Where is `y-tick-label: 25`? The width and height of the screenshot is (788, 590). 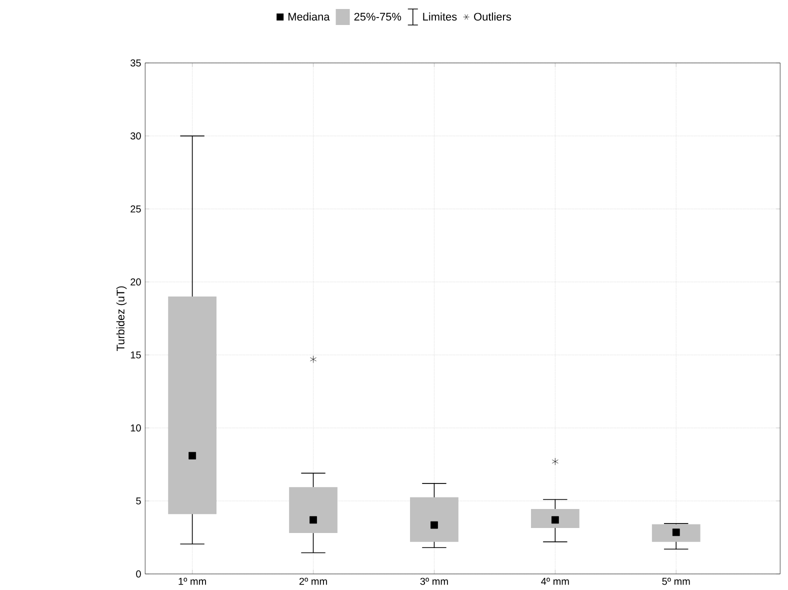
y-tick-label: 25 is located at coordinates (135, 208).